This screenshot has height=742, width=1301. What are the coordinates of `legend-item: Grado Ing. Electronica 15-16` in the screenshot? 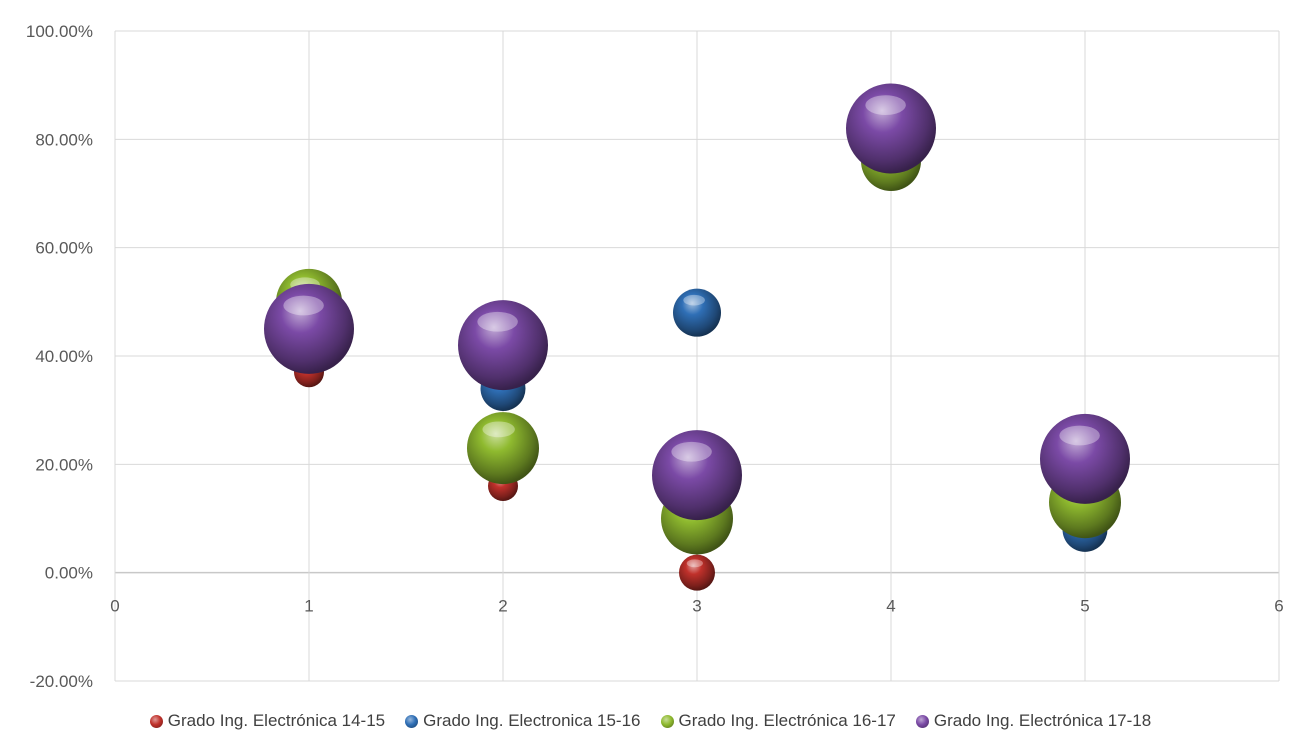 It's located at (523, 721).